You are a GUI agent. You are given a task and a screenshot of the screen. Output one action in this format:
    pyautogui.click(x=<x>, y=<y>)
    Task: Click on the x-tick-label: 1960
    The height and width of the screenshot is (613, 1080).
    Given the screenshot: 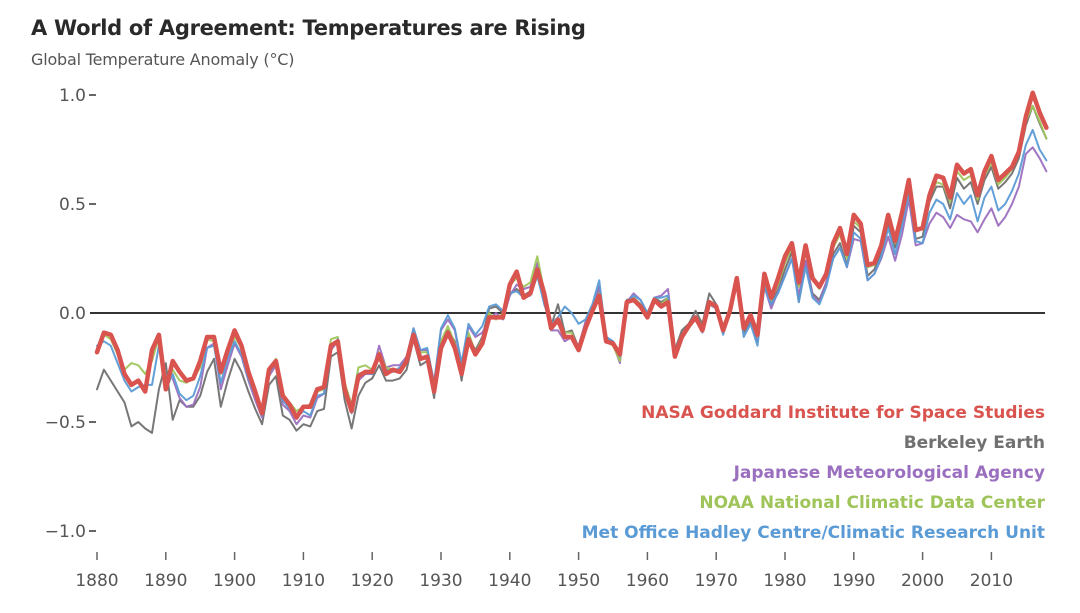 What is the action you would take?
    pyautogui.click(x=647, y=581)
    